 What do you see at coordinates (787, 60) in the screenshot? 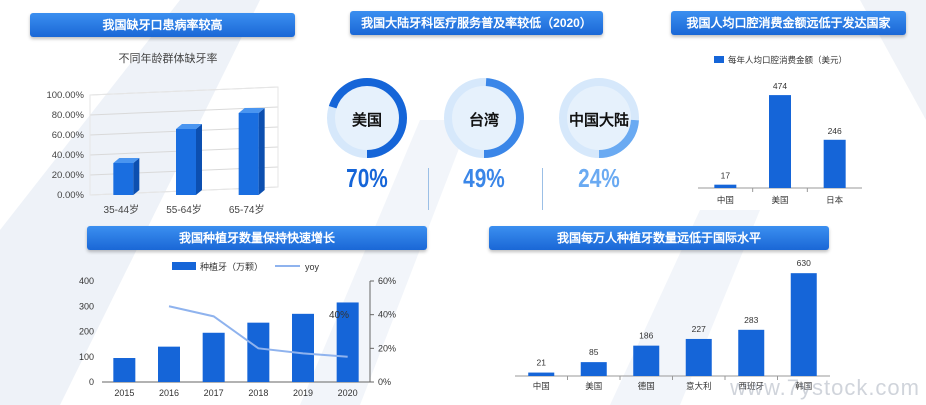
I see `chart2-legend-label: 每年人均口腔消费金额（美元）` at bounding box center [787, 60].